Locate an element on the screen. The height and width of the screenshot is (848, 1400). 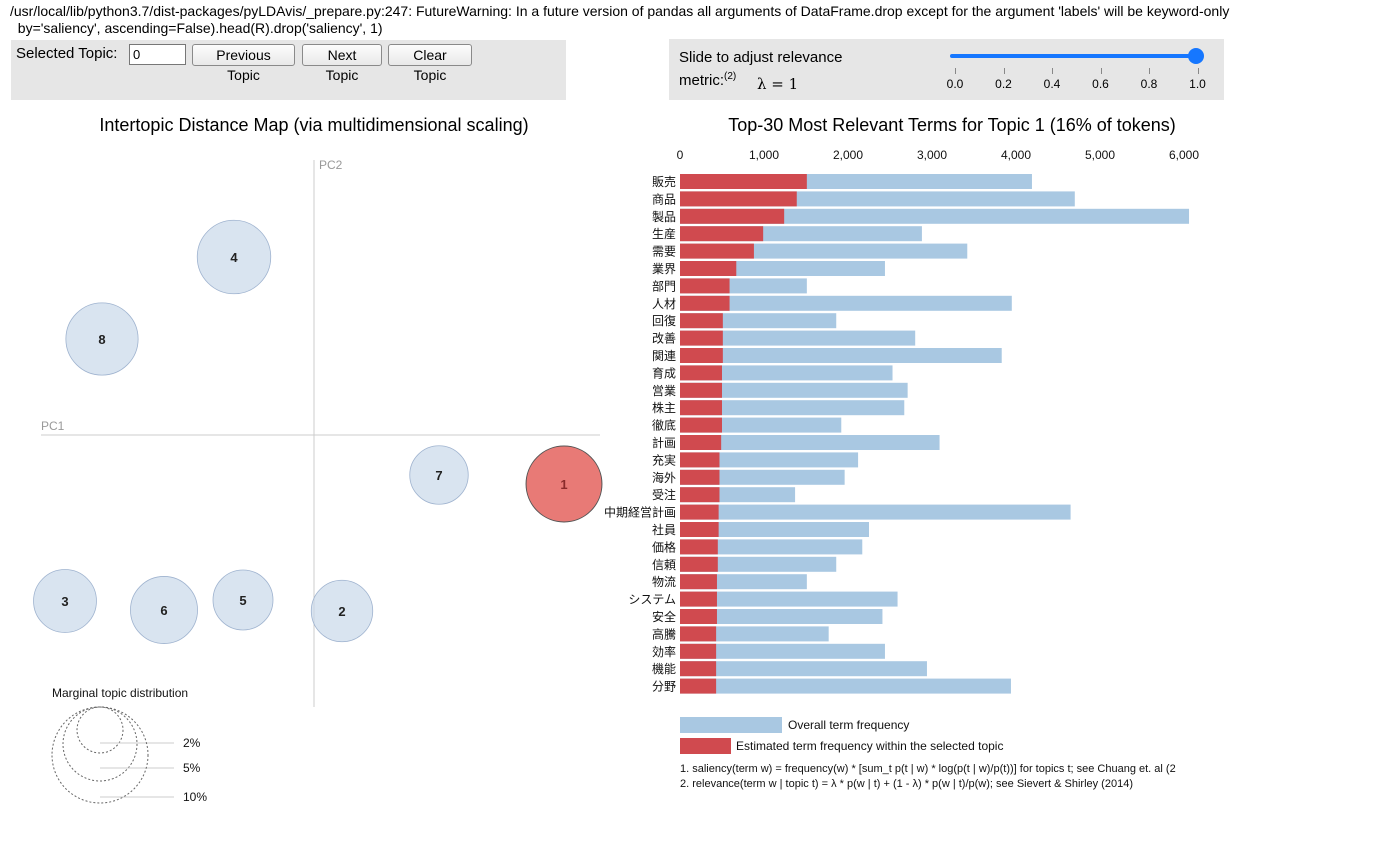
term-label: 関連 is located at coordinates (664, 356).